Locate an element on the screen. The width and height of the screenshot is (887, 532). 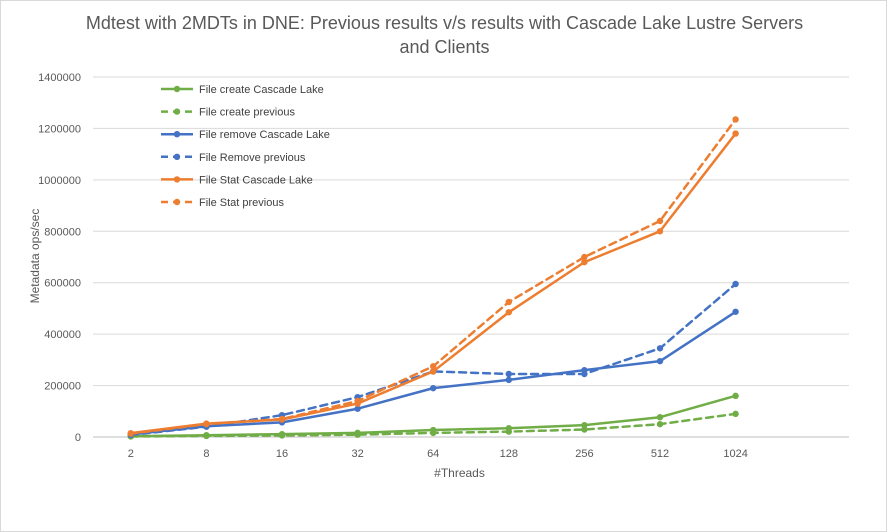
legend-label: File remove Cascade Lake is located at coordinates (264, 135).